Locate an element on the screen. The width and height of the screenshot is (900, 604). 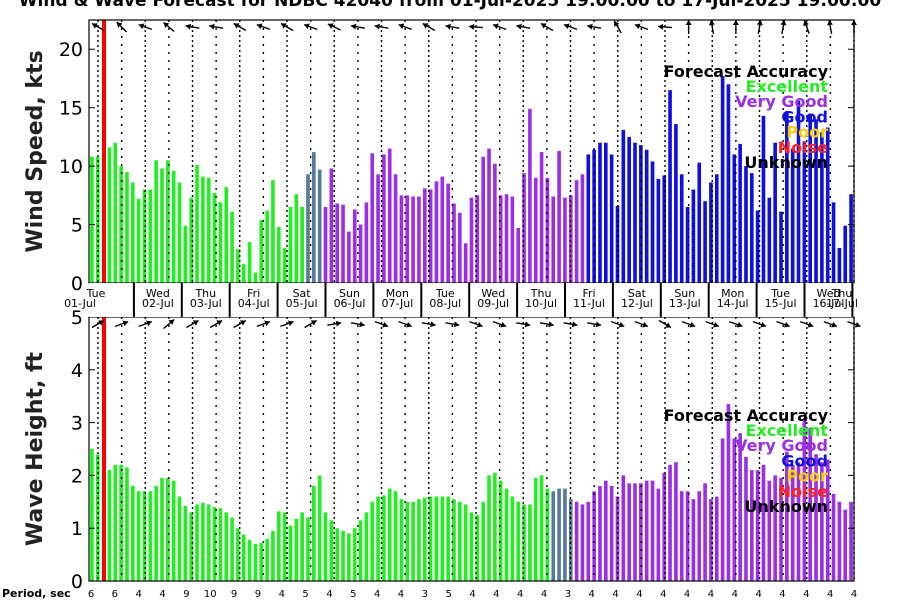
day-of-week-label: Fri is located at coordinates (253, 293).